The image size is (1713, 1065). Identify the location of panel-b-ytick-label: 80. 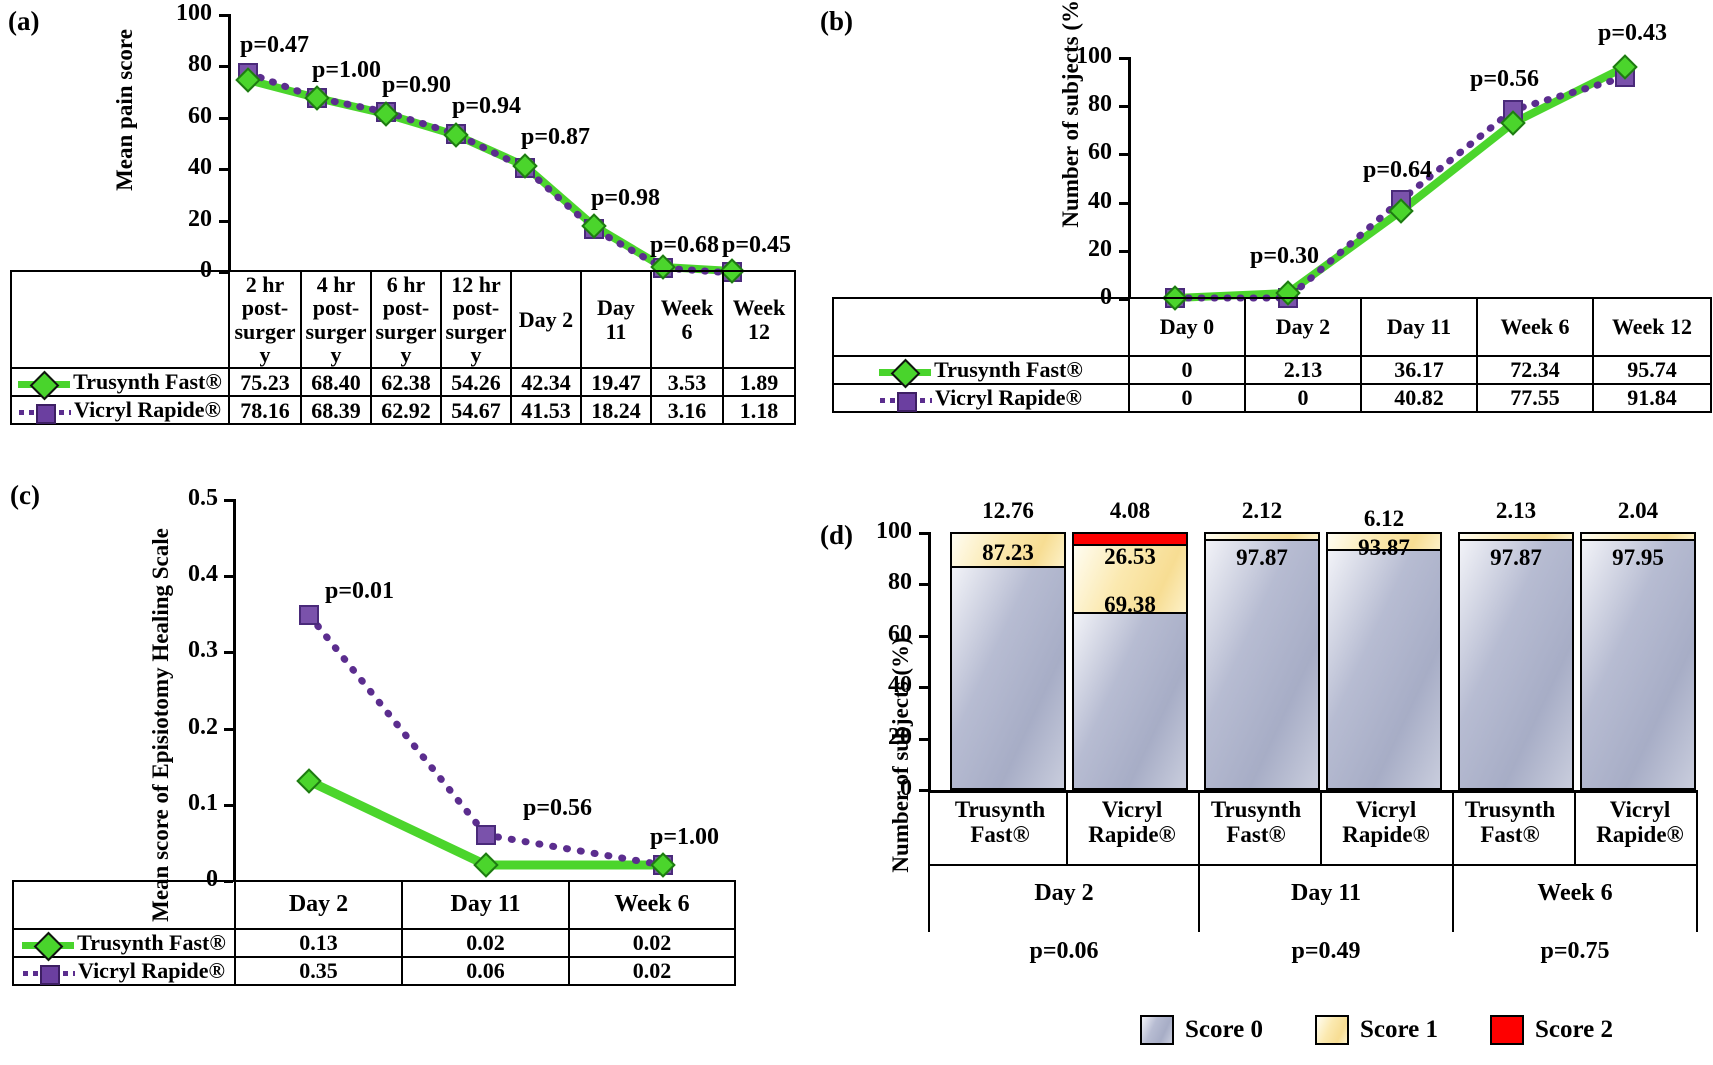
(1100, 104).